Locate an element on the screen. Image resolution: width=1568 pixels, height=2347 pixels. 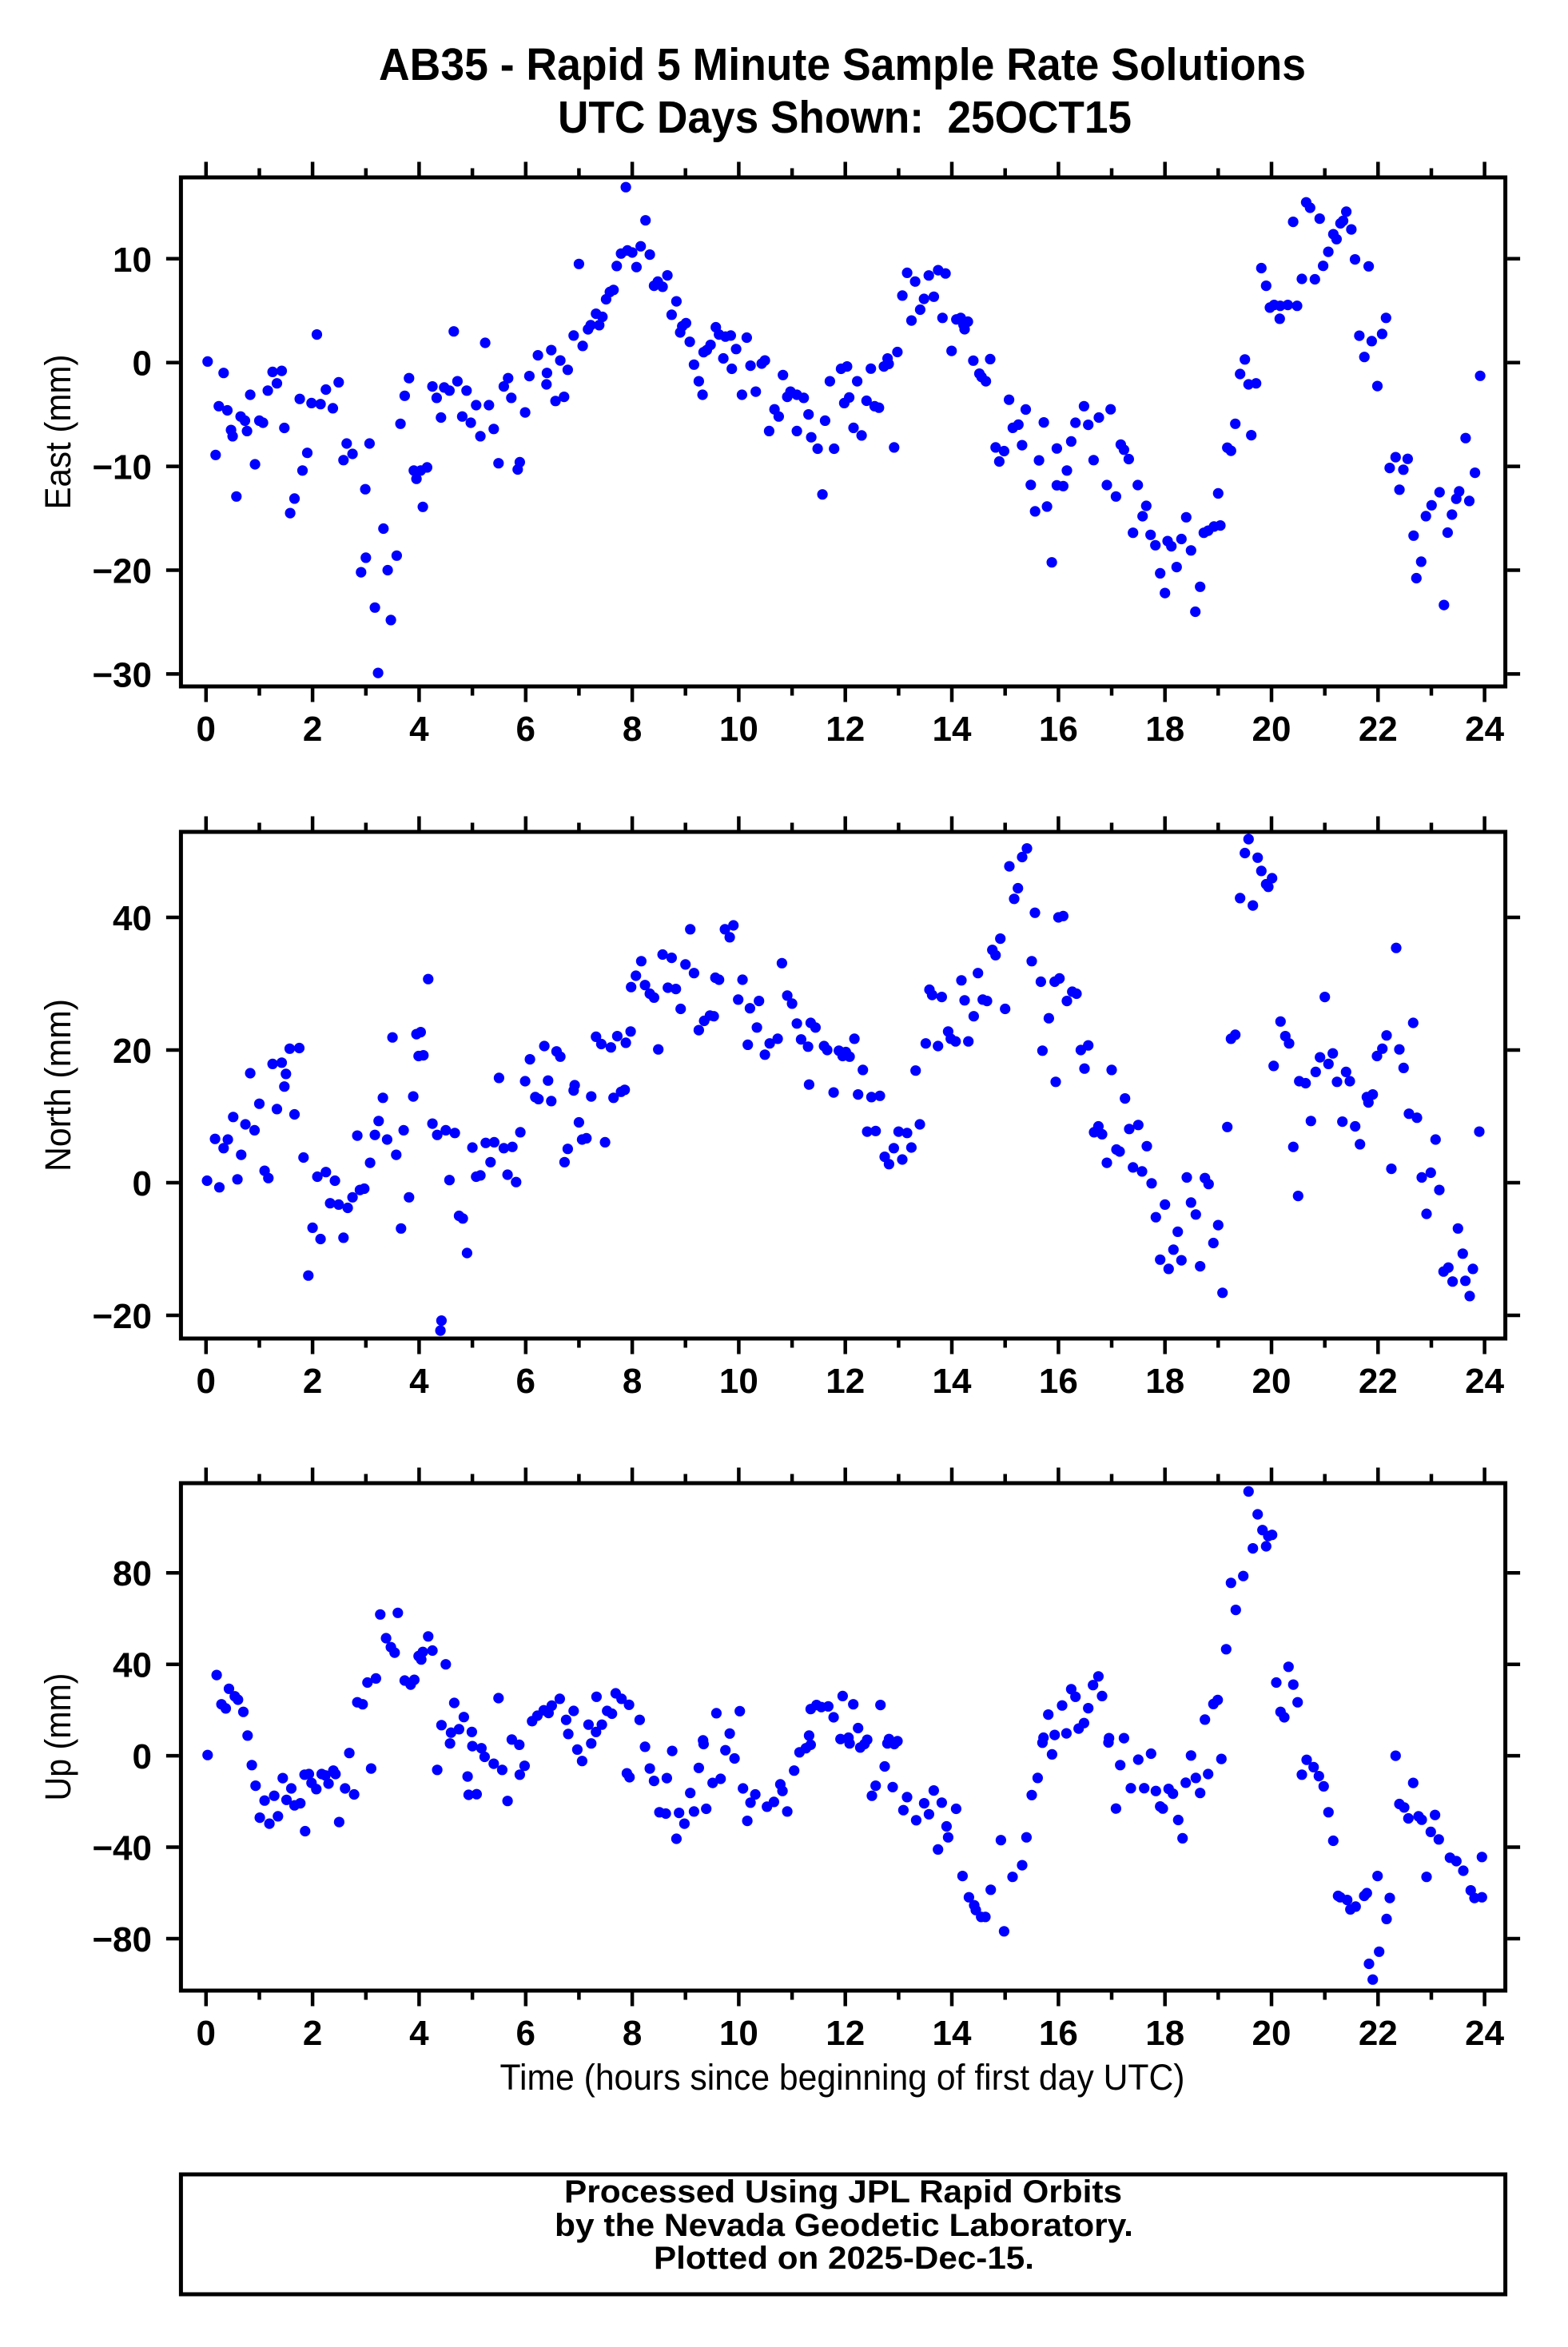
svg-text: UTC Days Shown: 25OCT15 is located at coordinates (845, 118).